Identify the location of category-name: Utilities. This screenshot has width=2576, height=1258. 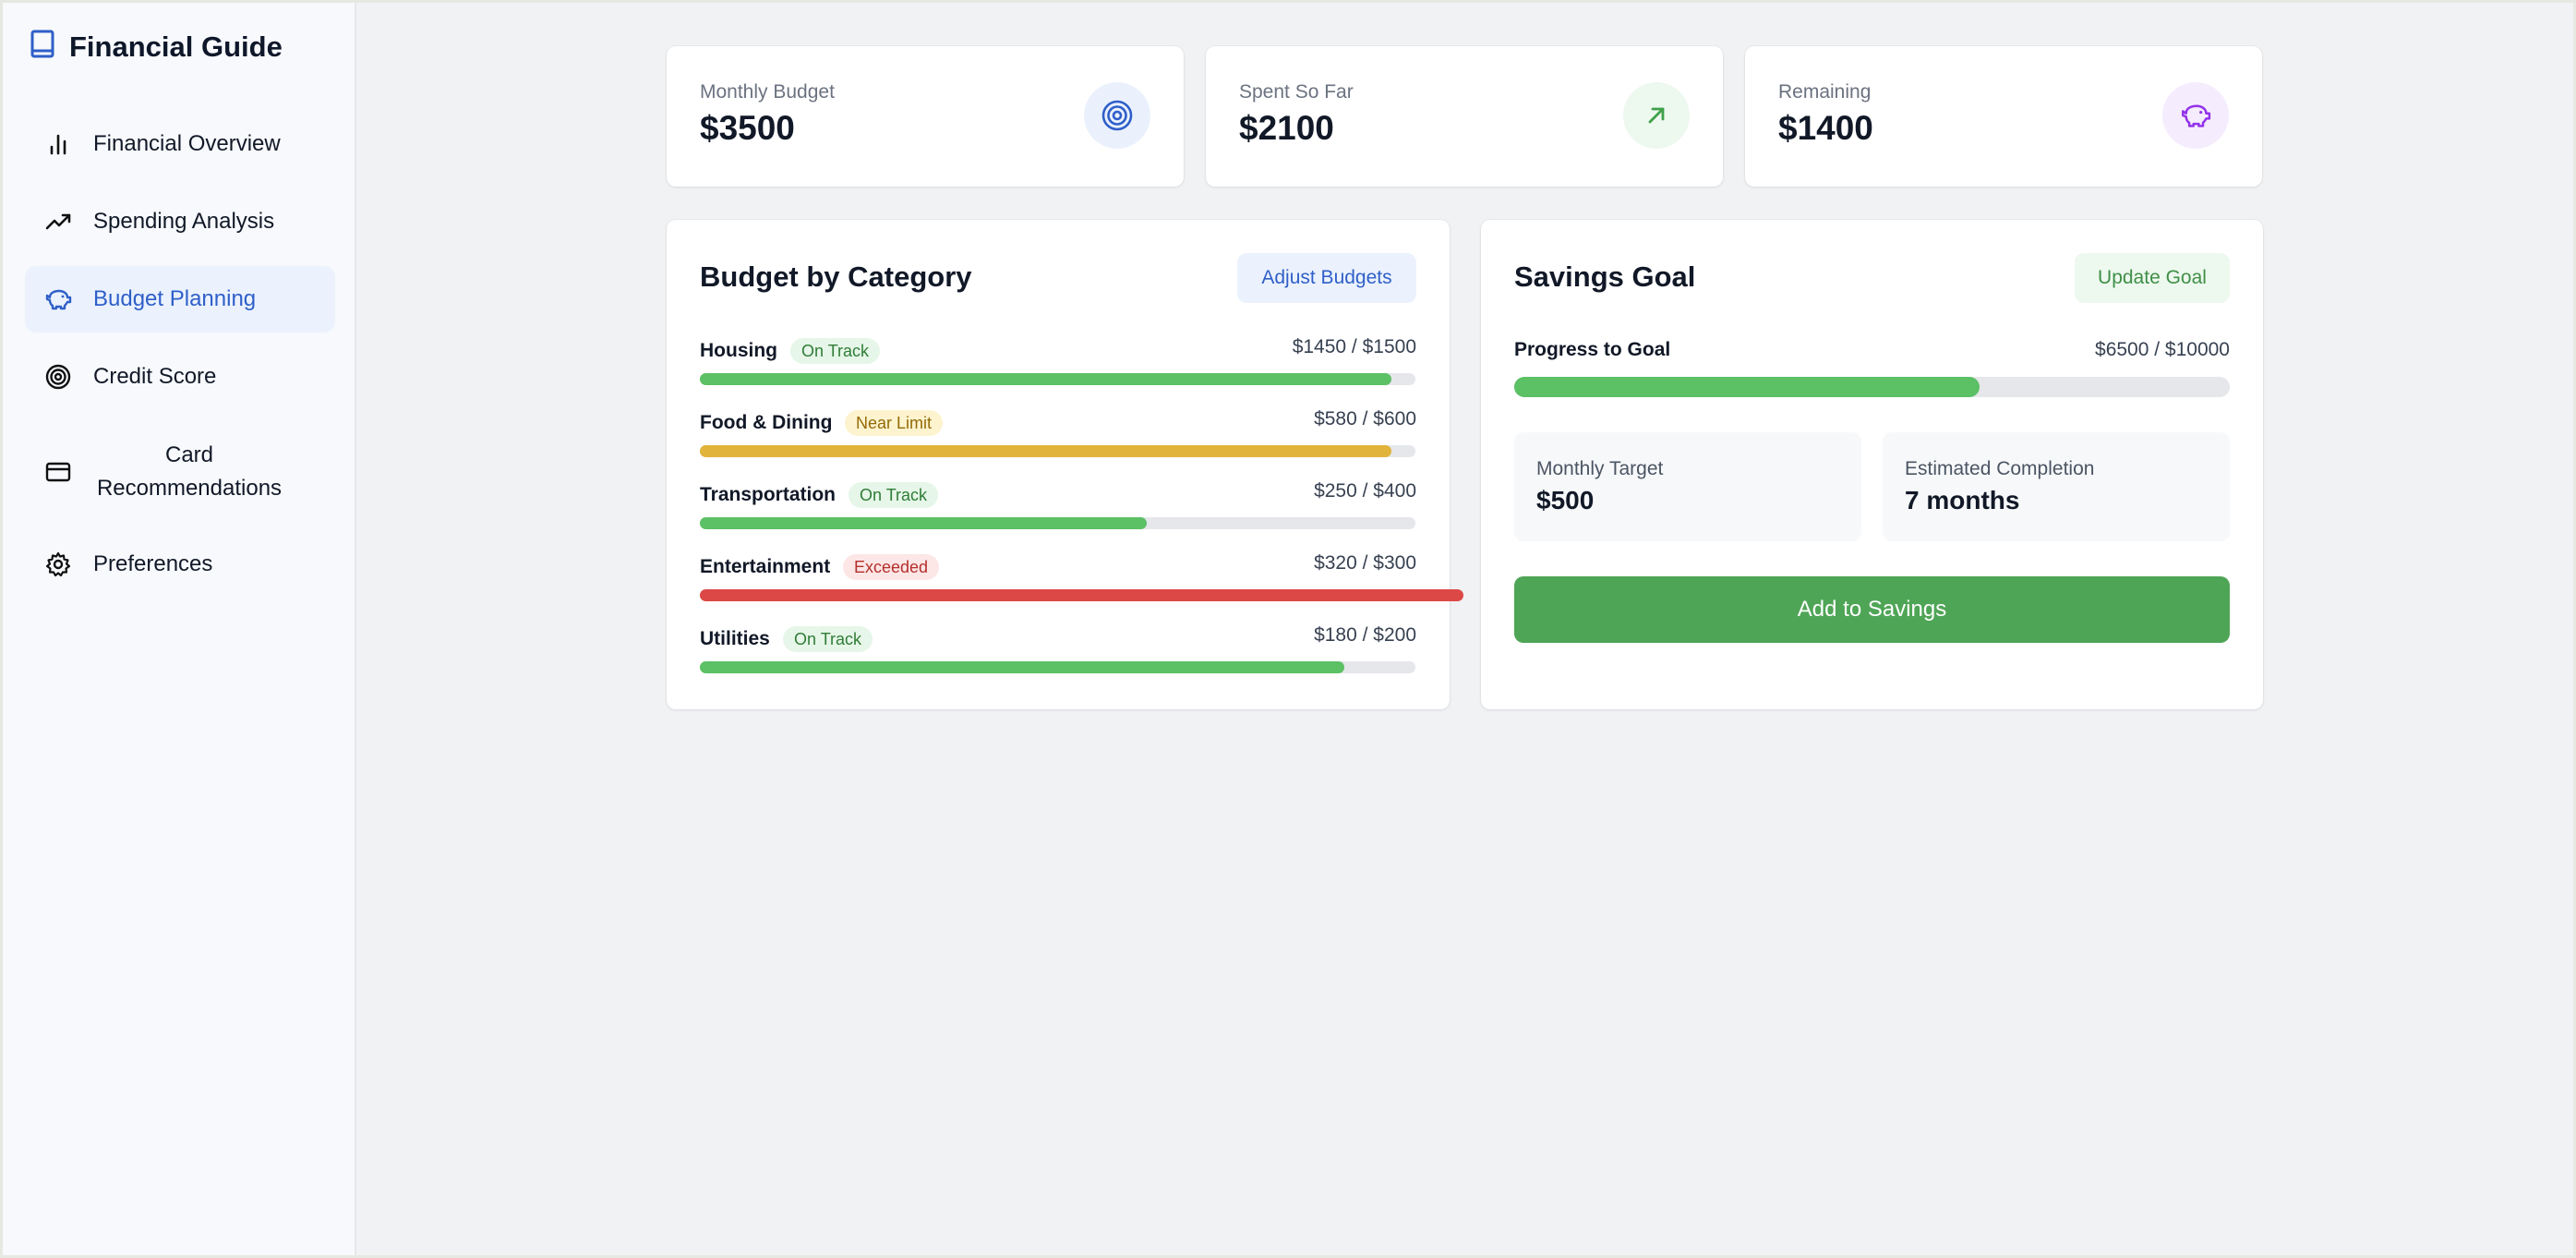
(735, 638).